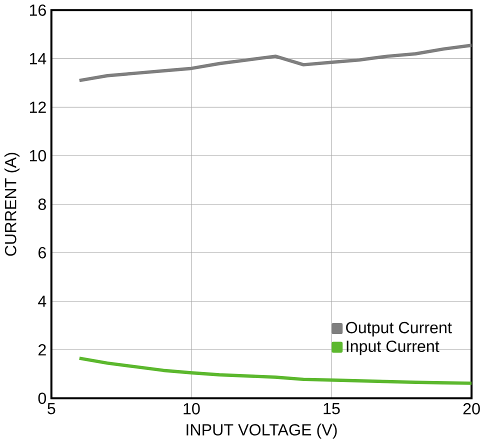  What do you see at coordinates (42, 350) in the screenshot?
I see `y-tick-label: 2` at bounding box center [42, 350].